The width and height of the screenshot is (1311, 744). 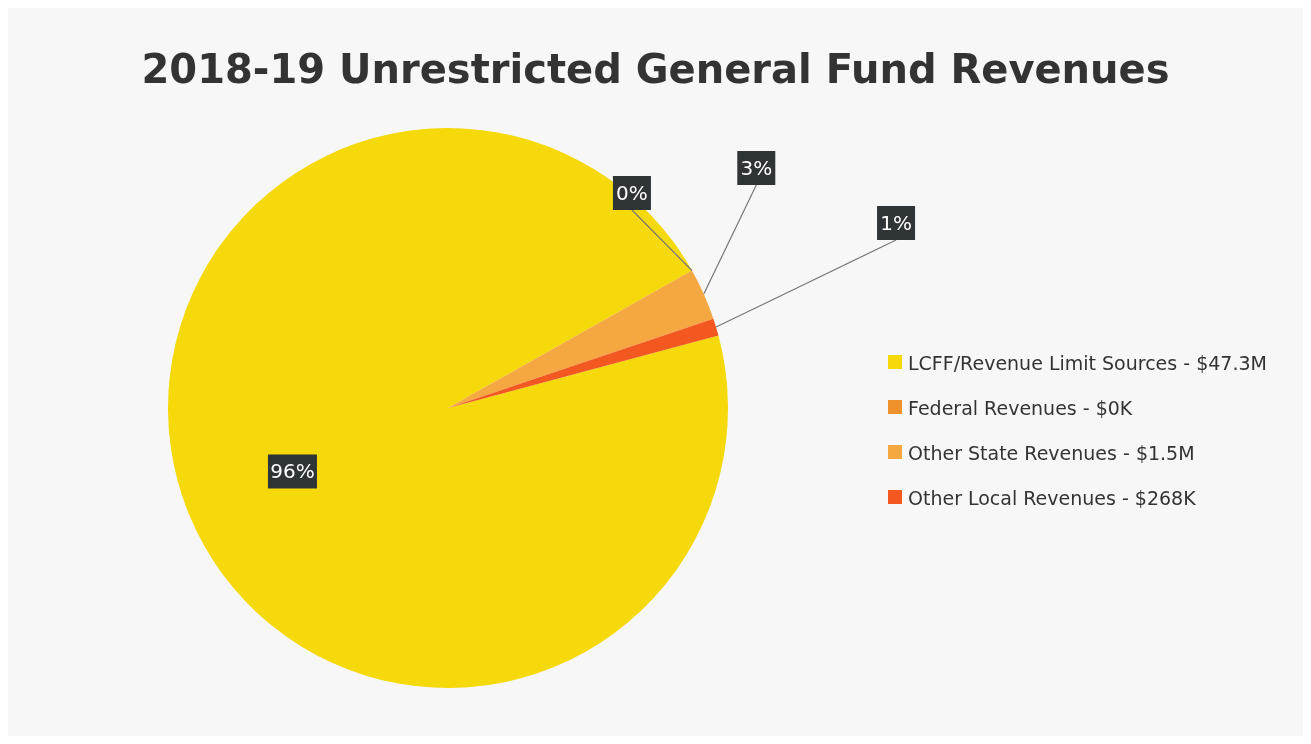 I want to click on text: 0%, so click(x=632, y=193).